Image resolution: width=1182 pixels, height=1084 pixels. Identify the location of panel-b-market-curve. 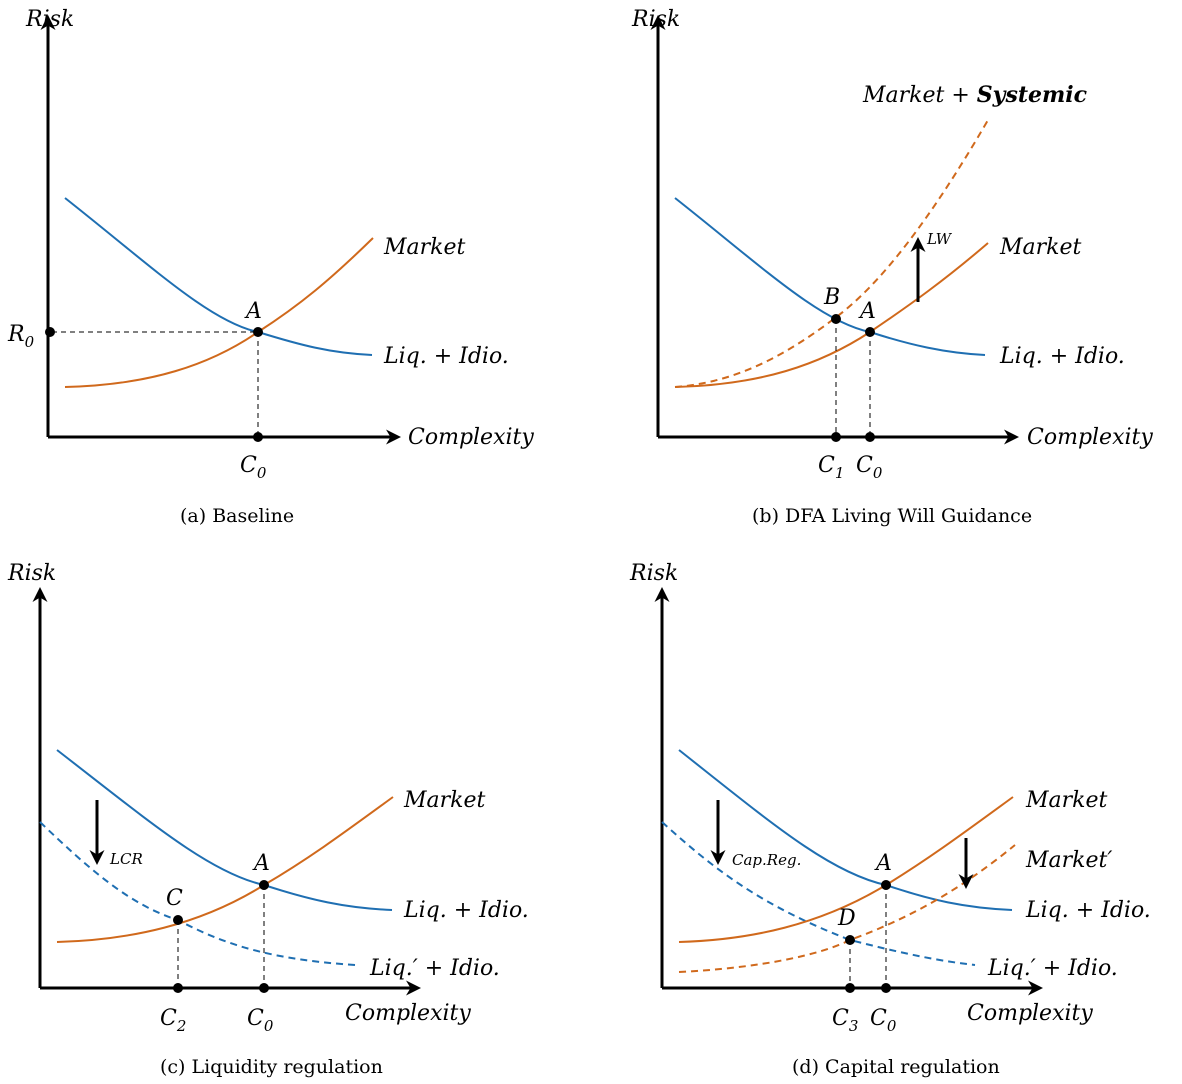
(831, 315).